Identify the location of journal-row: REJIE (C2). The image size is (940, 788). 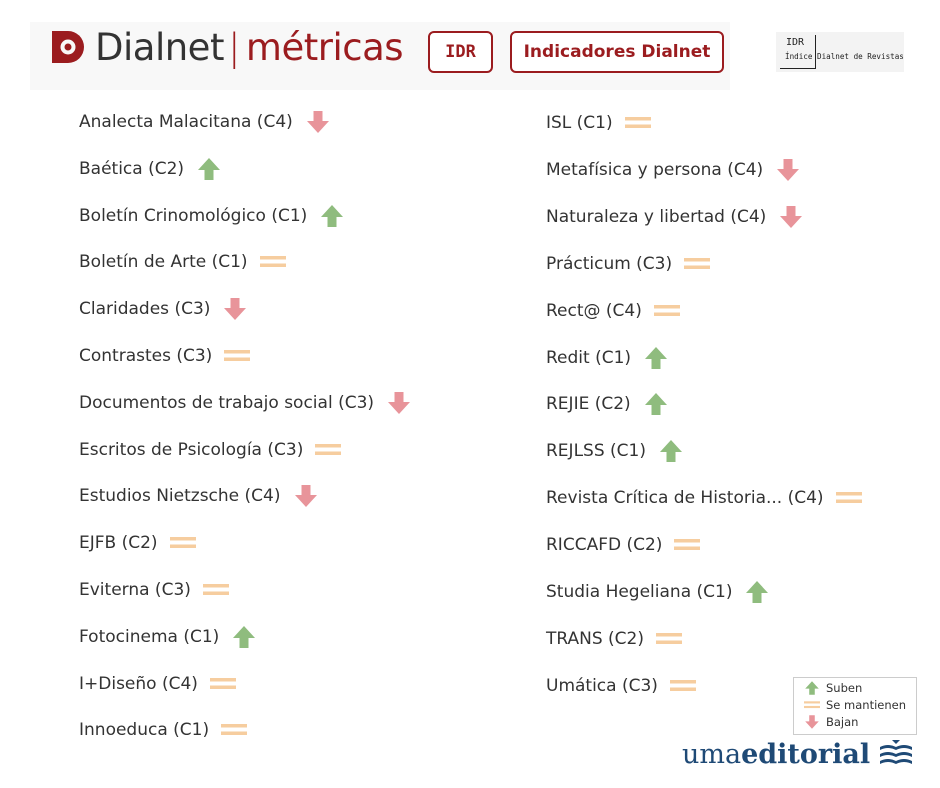
(607, 404).